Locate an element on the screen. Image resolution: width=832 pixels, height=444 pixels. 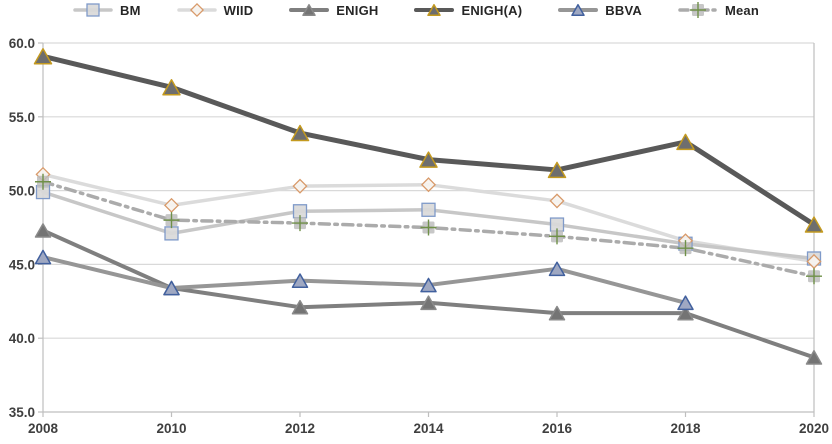
y-tick-label: 55.0 is located at coordinates (22, 117).